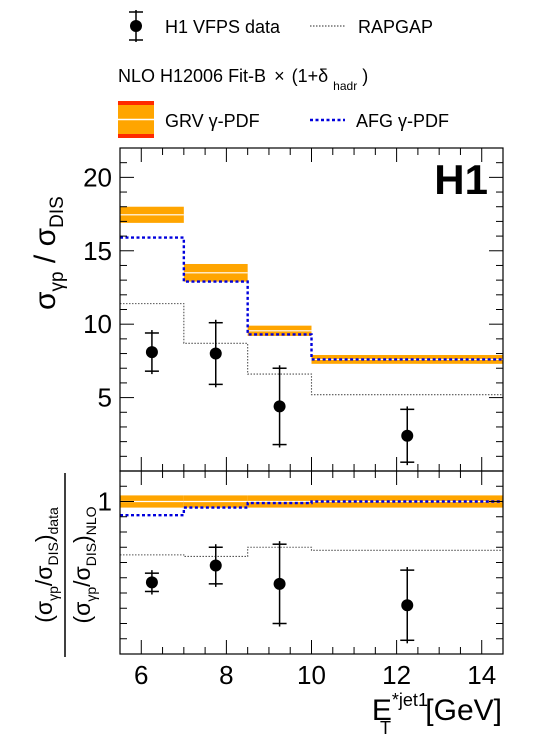  What do you see at coordinates (311, 675) in the screenshot?
I see `x-tick-label: 10` at bounding box center [311, 675].